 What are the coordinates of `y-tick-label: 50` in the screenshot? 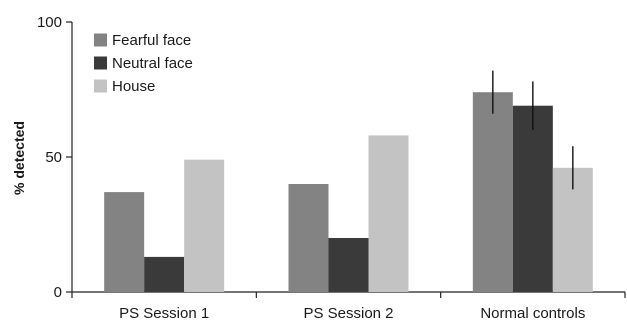 It's located at (53, 157).